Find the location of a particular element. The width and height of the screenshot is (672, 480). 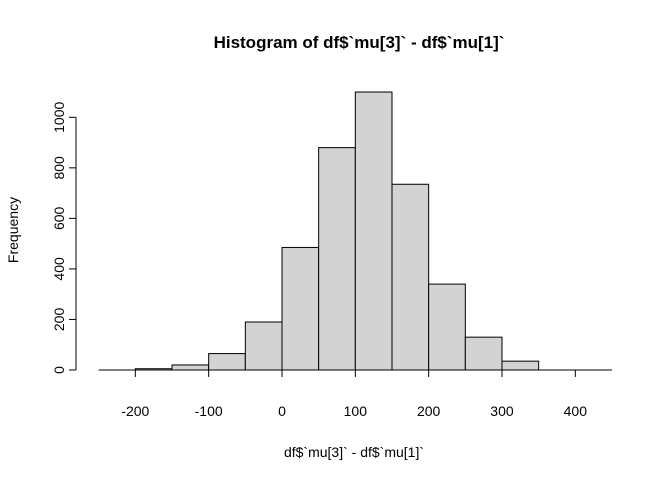

x-tick-label: 200 is located at coordinates (429, 411).